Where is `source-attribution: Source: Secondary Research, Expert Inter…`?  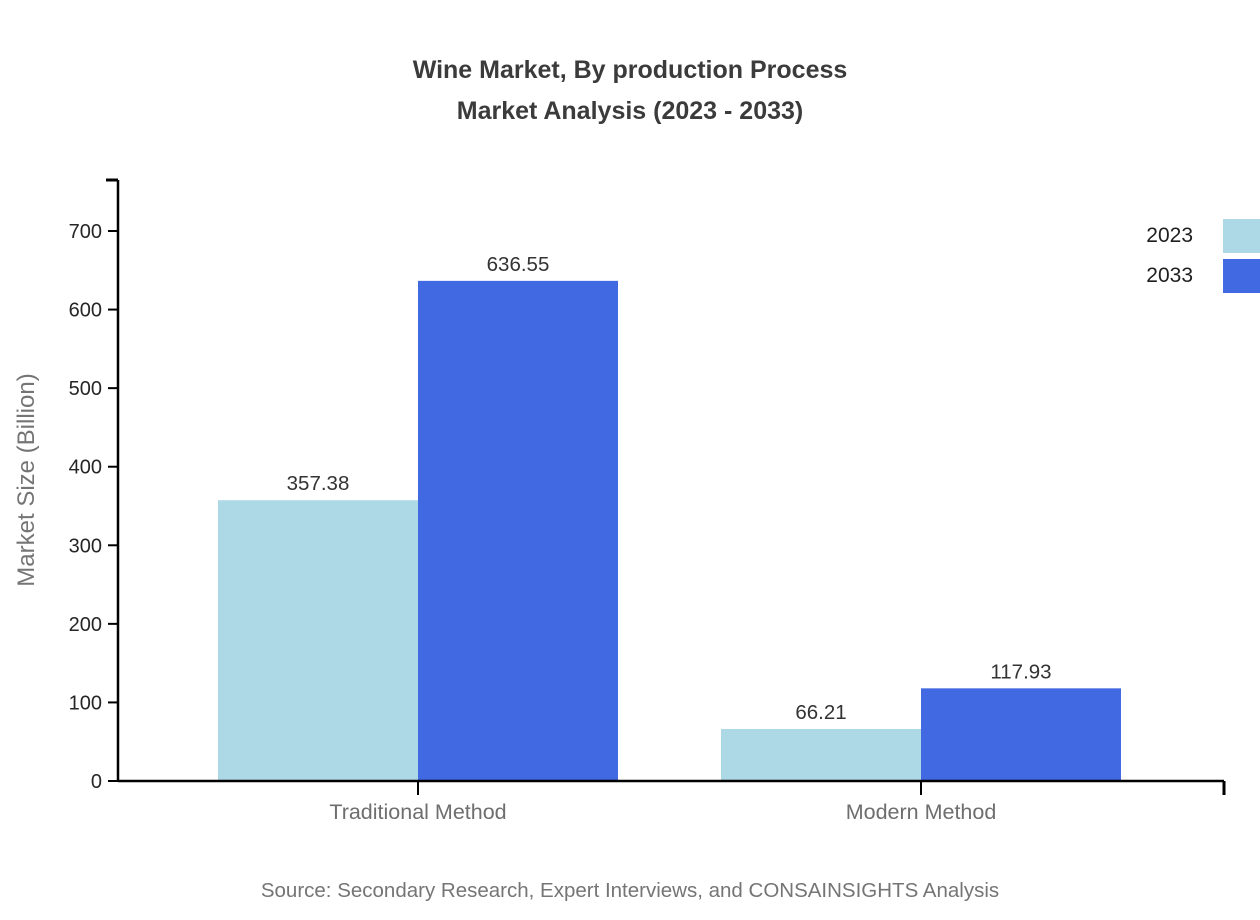
source-attribution: Source: Secondary Research, Expert Inter… is located at coordinates (630, 890).